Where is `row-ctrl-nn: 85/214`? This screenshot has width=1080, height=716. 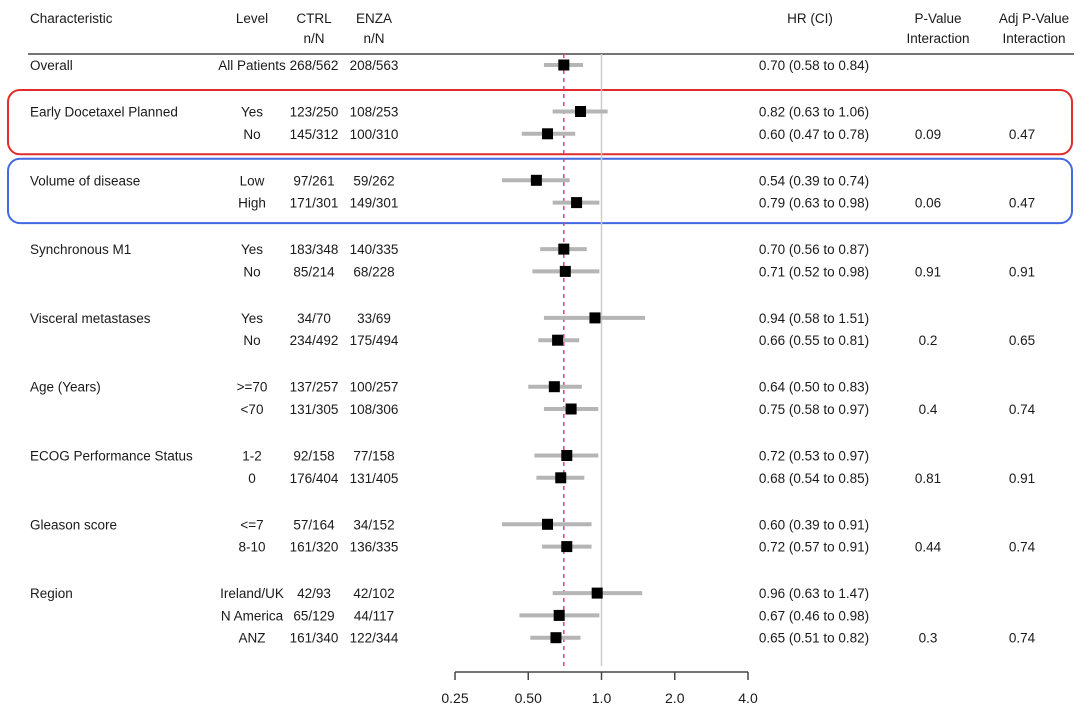 row-ctrl-nn: 85/214 is located at coordinates (314, 271).